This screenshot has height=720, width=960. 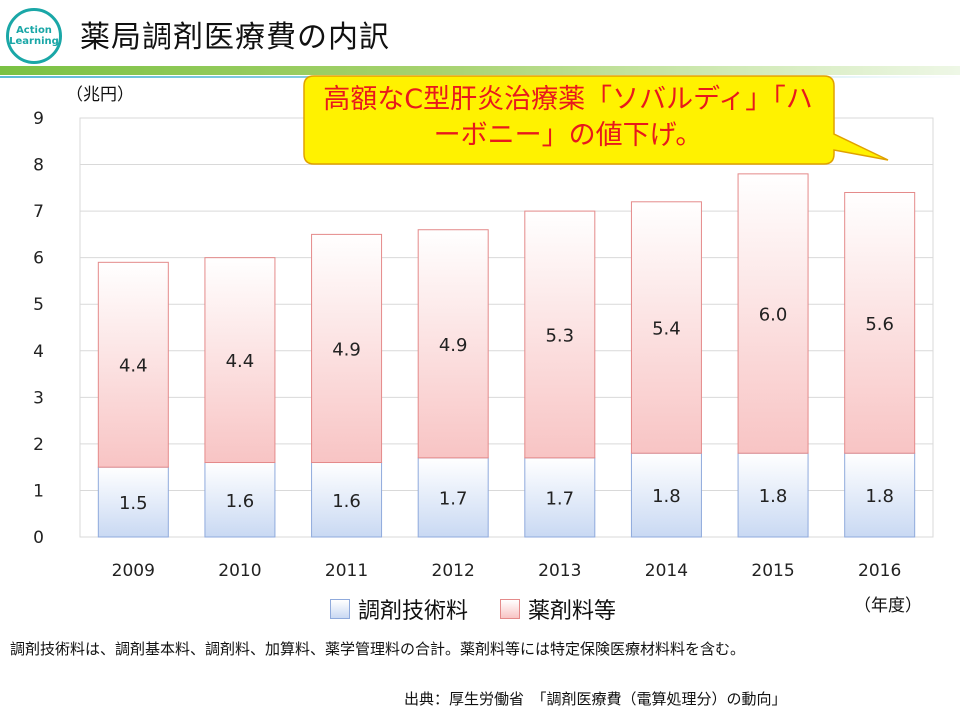 I want to click on data-label-dispensing-fee-2010: 1.6, so click(x=240, y=501).